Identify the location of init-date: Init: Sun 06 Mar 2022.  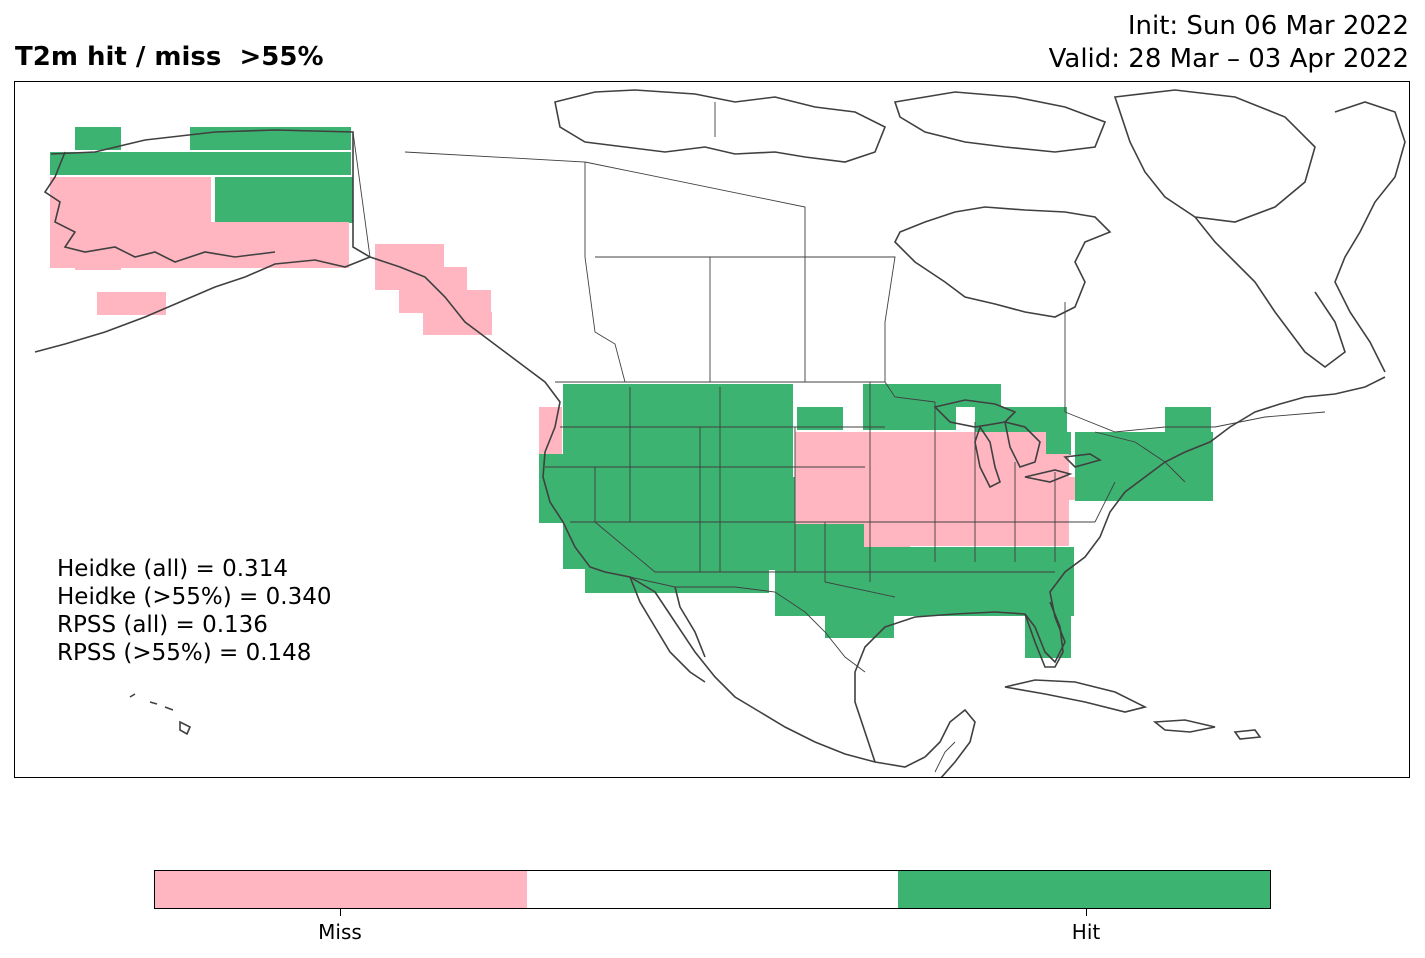
(1268, 26).